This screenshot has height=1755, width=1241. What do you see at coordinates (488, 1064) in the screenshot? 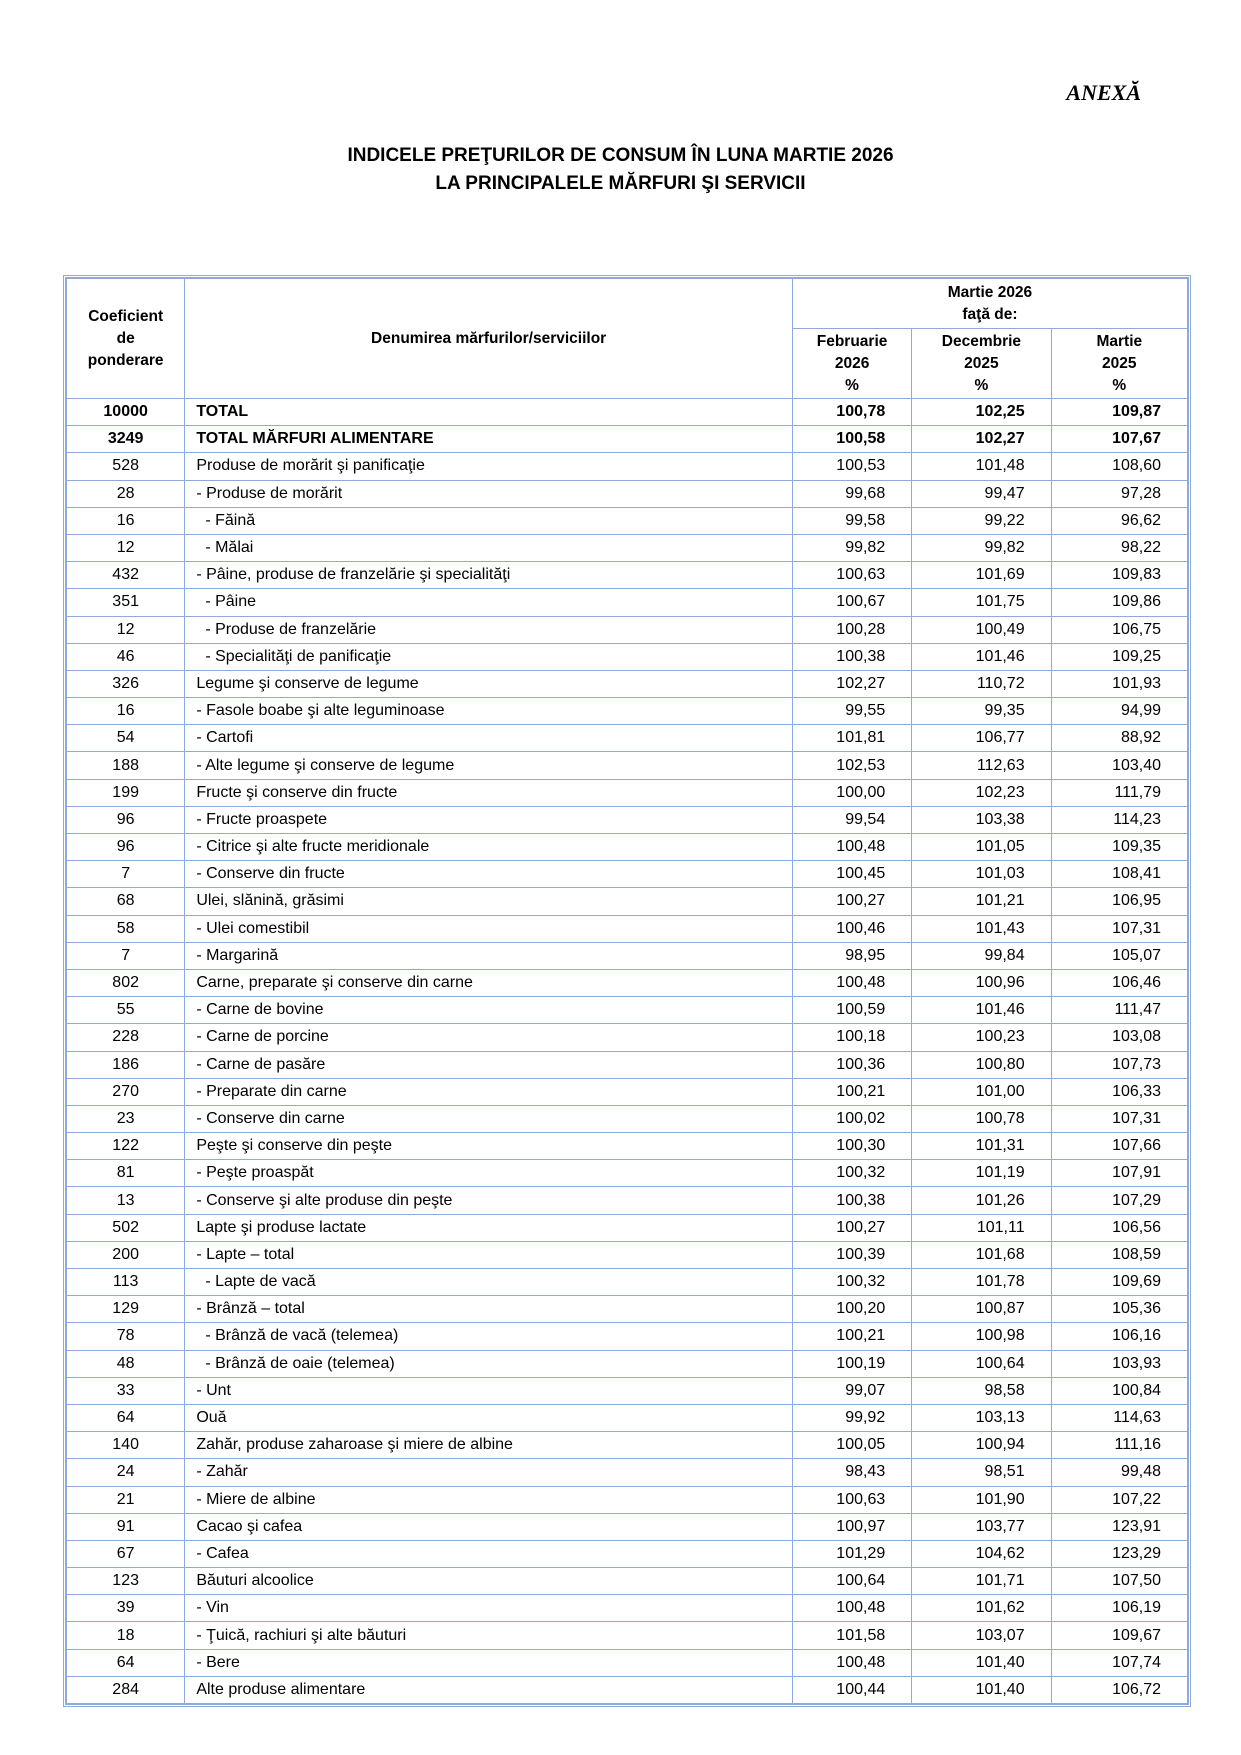
I see `item-name-cell: - Carne de pasăre` at bounding box center [488, 1064].